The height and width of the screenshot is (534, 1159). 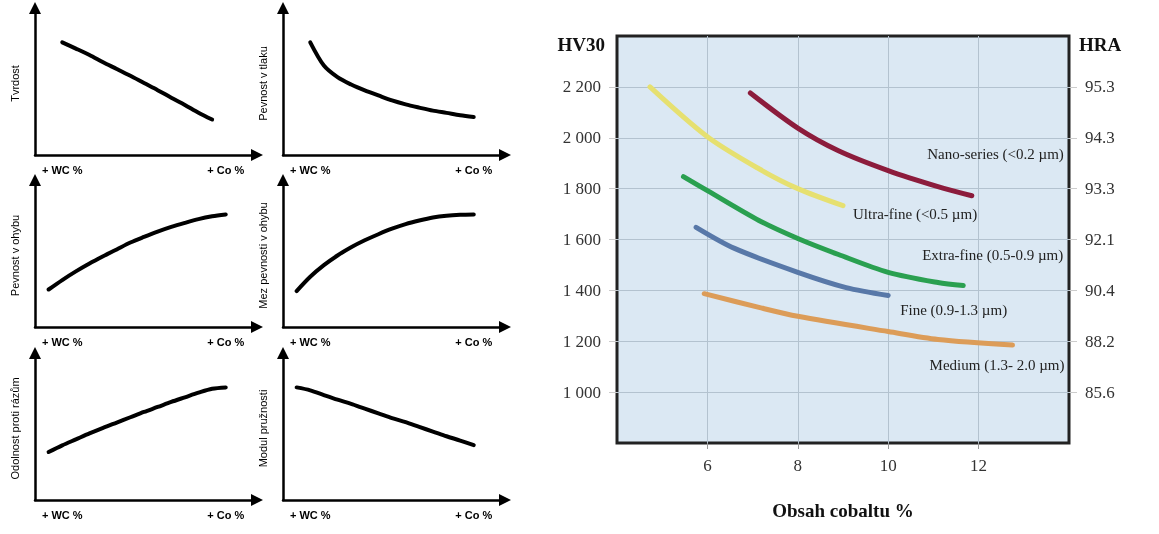 I want to click on y-tick-label: 1 400, so click(x=581, y=290).